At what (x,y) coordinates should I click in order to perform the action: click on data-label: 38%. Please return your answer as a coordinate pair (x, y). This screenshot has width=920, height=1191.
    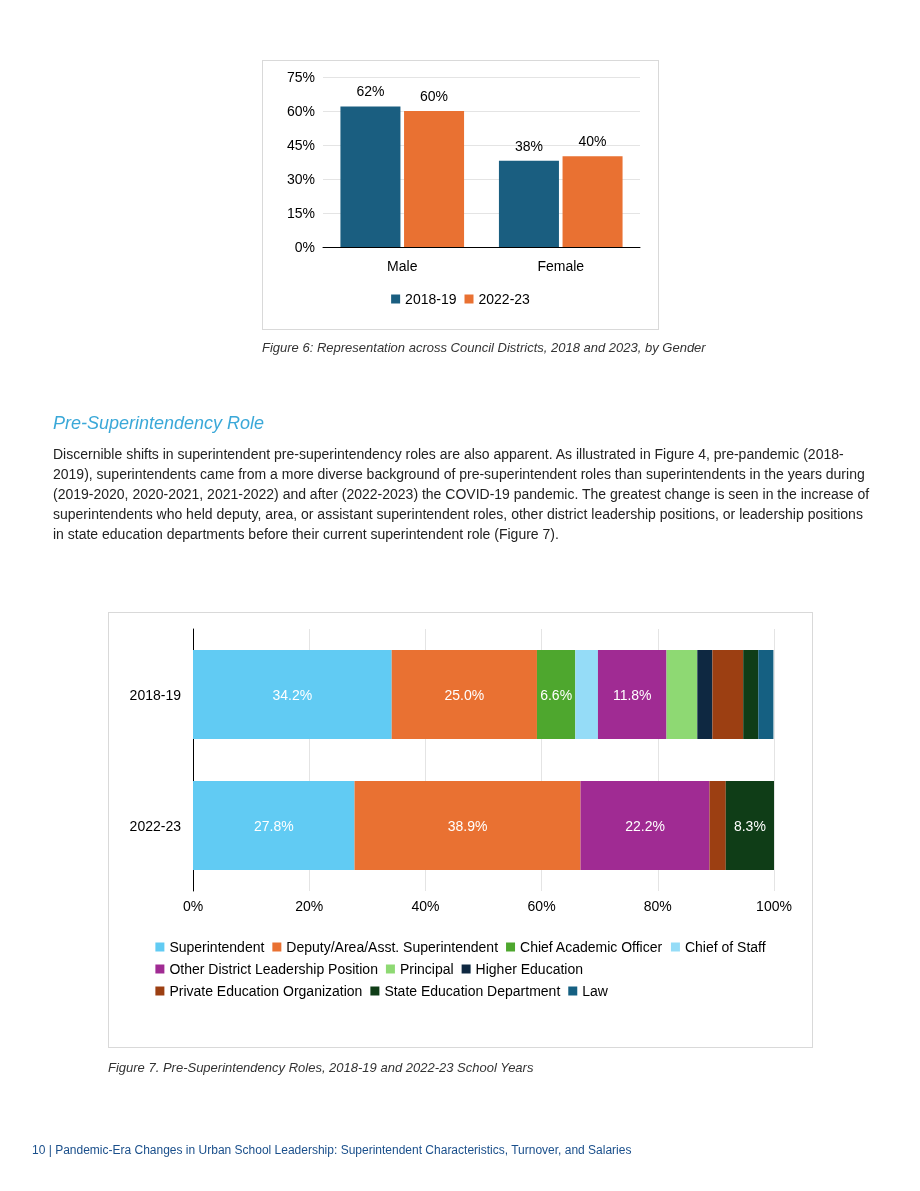
    Looking at the image, I should click on (528, 145).